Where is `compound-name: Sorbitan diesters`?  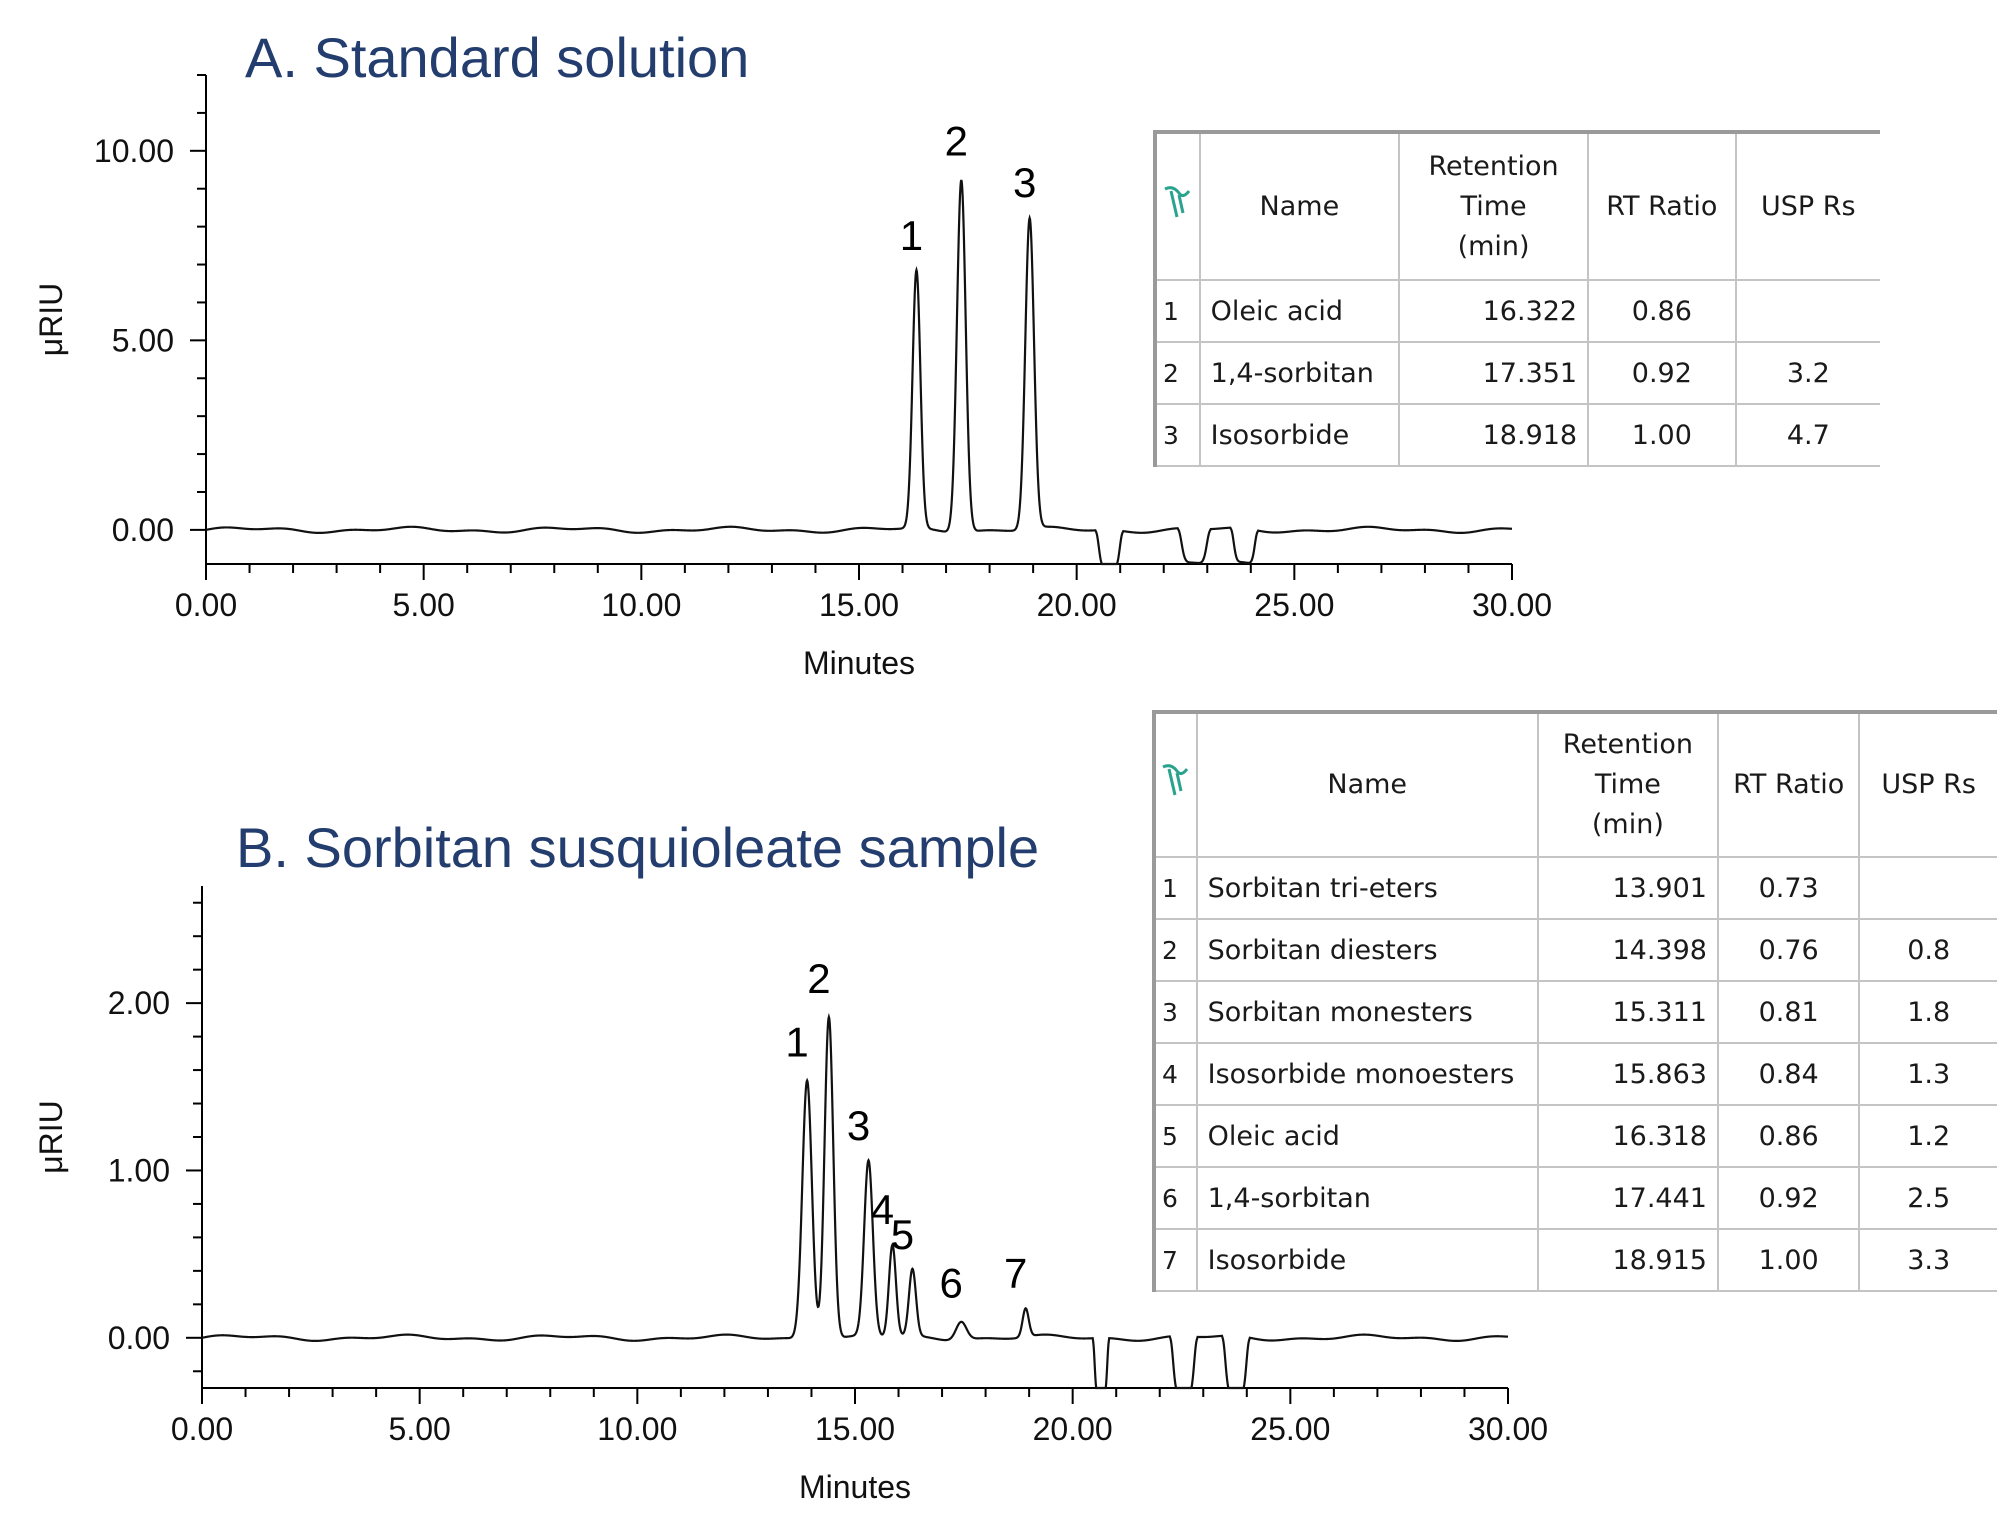
compound-name: Sorbitan diesters is located at coordinates (1367, 950).